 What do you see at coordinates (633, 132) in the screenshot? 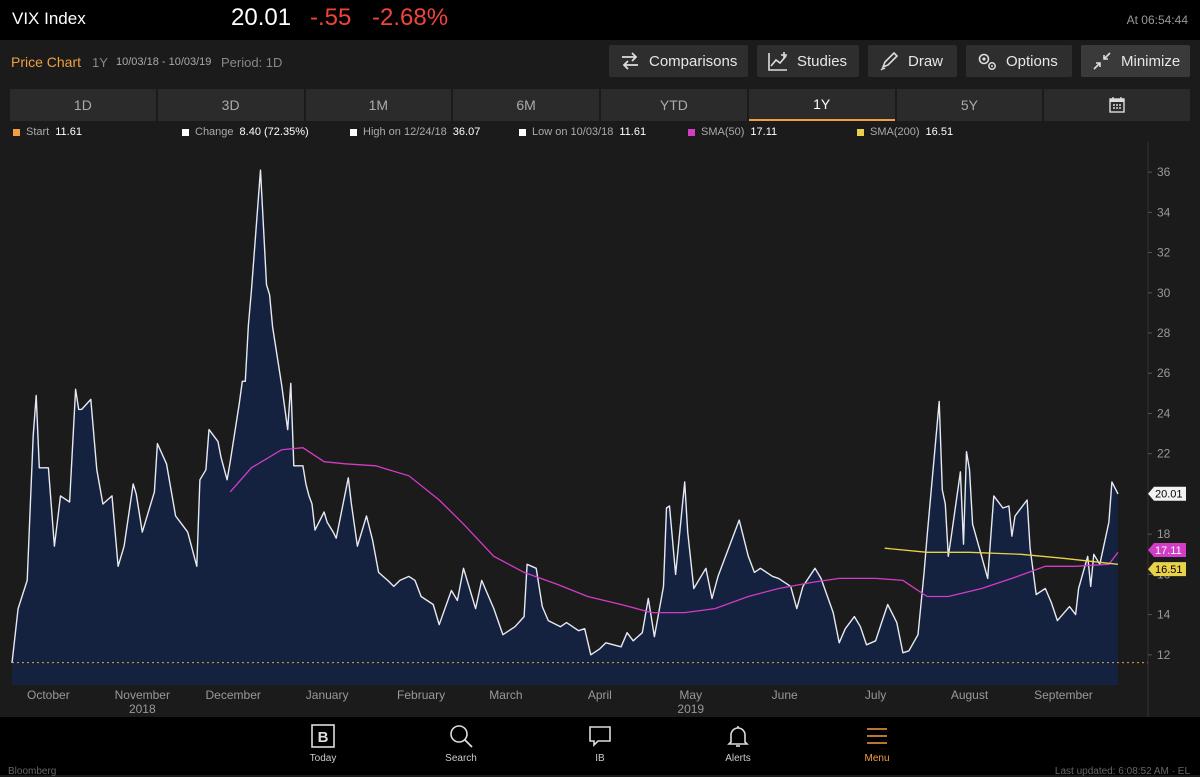
I see `legend-low-value: 11.61` at bounding box center [633, 132].